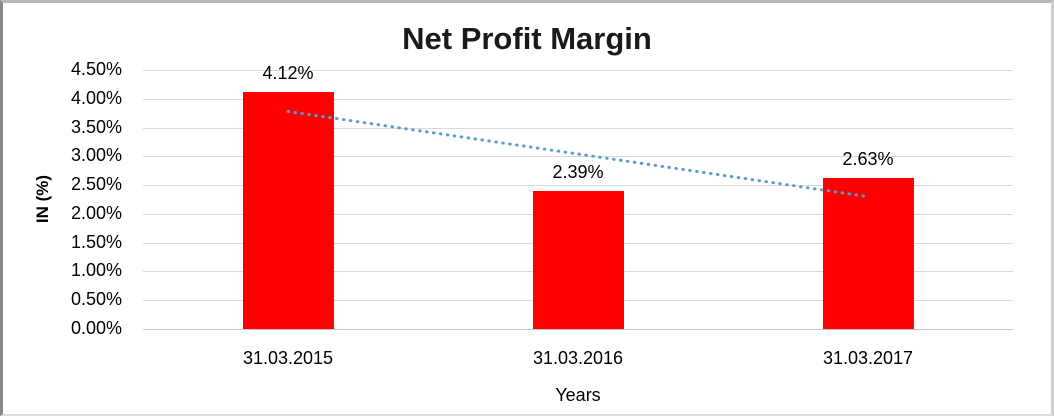  What do you see at coordinates (868, 358) in the screenshot?
I see `x-tick-label: 31.03.2017` at bounding box center [868, 358].